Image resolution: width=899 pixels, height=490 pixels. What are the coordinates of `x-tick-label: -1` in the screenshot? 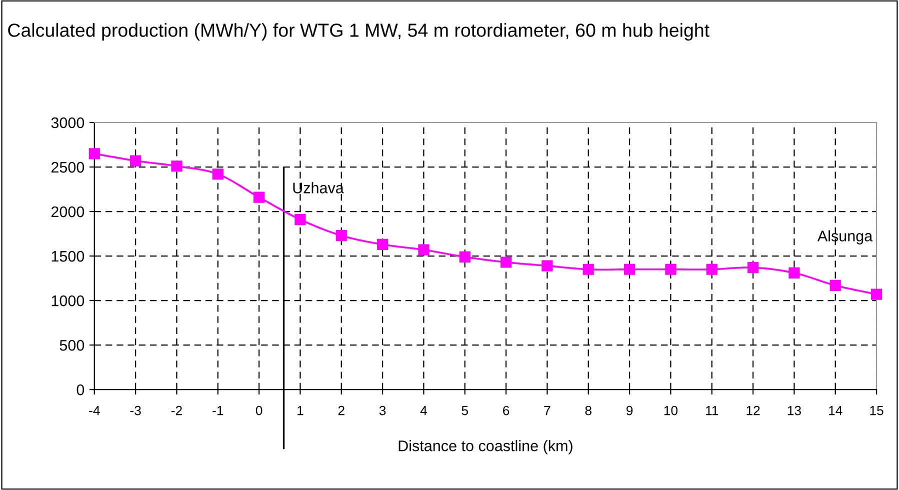 It's located at (218, 411).